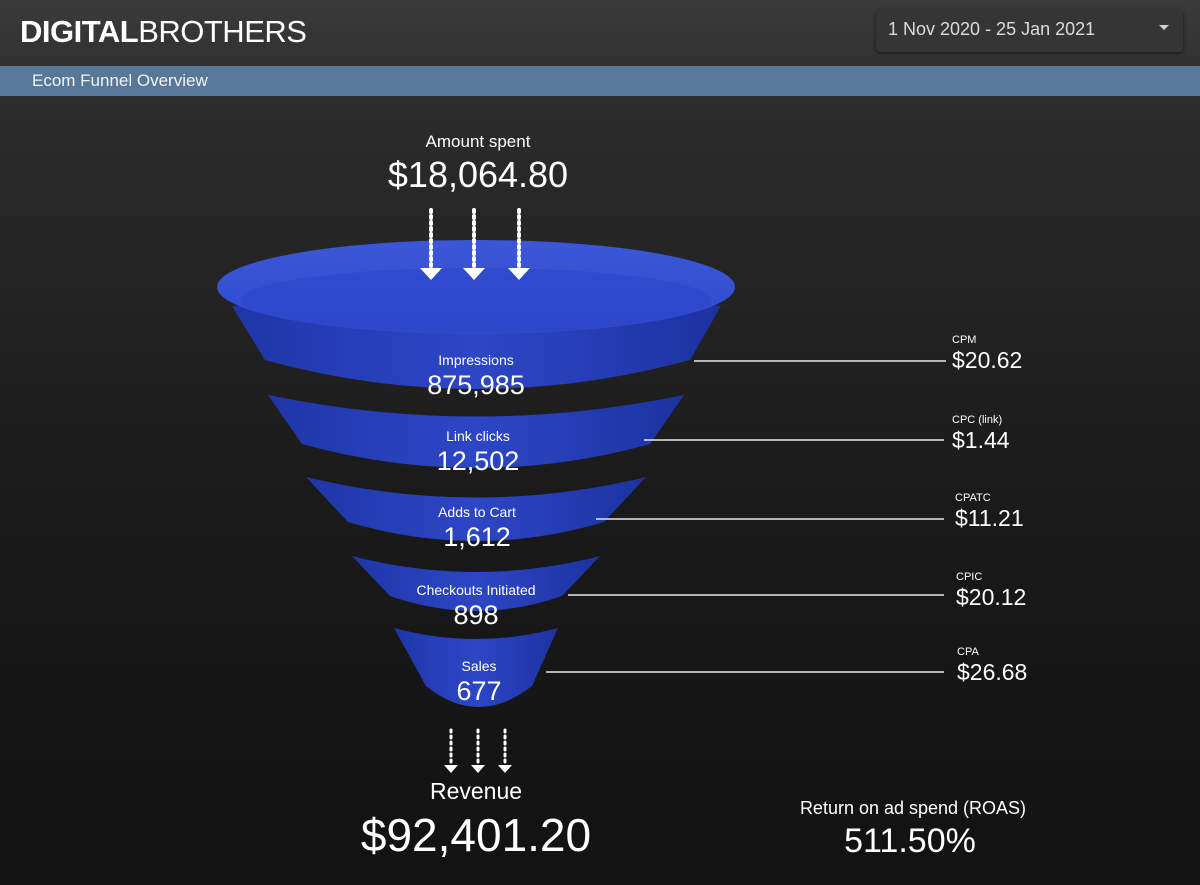 This screenshot has height=885, width=1200. What do you see at coordinates (476, 791) in the screenshot?
I see `revenue-label: Revenue` at bounding box center [476, 791].